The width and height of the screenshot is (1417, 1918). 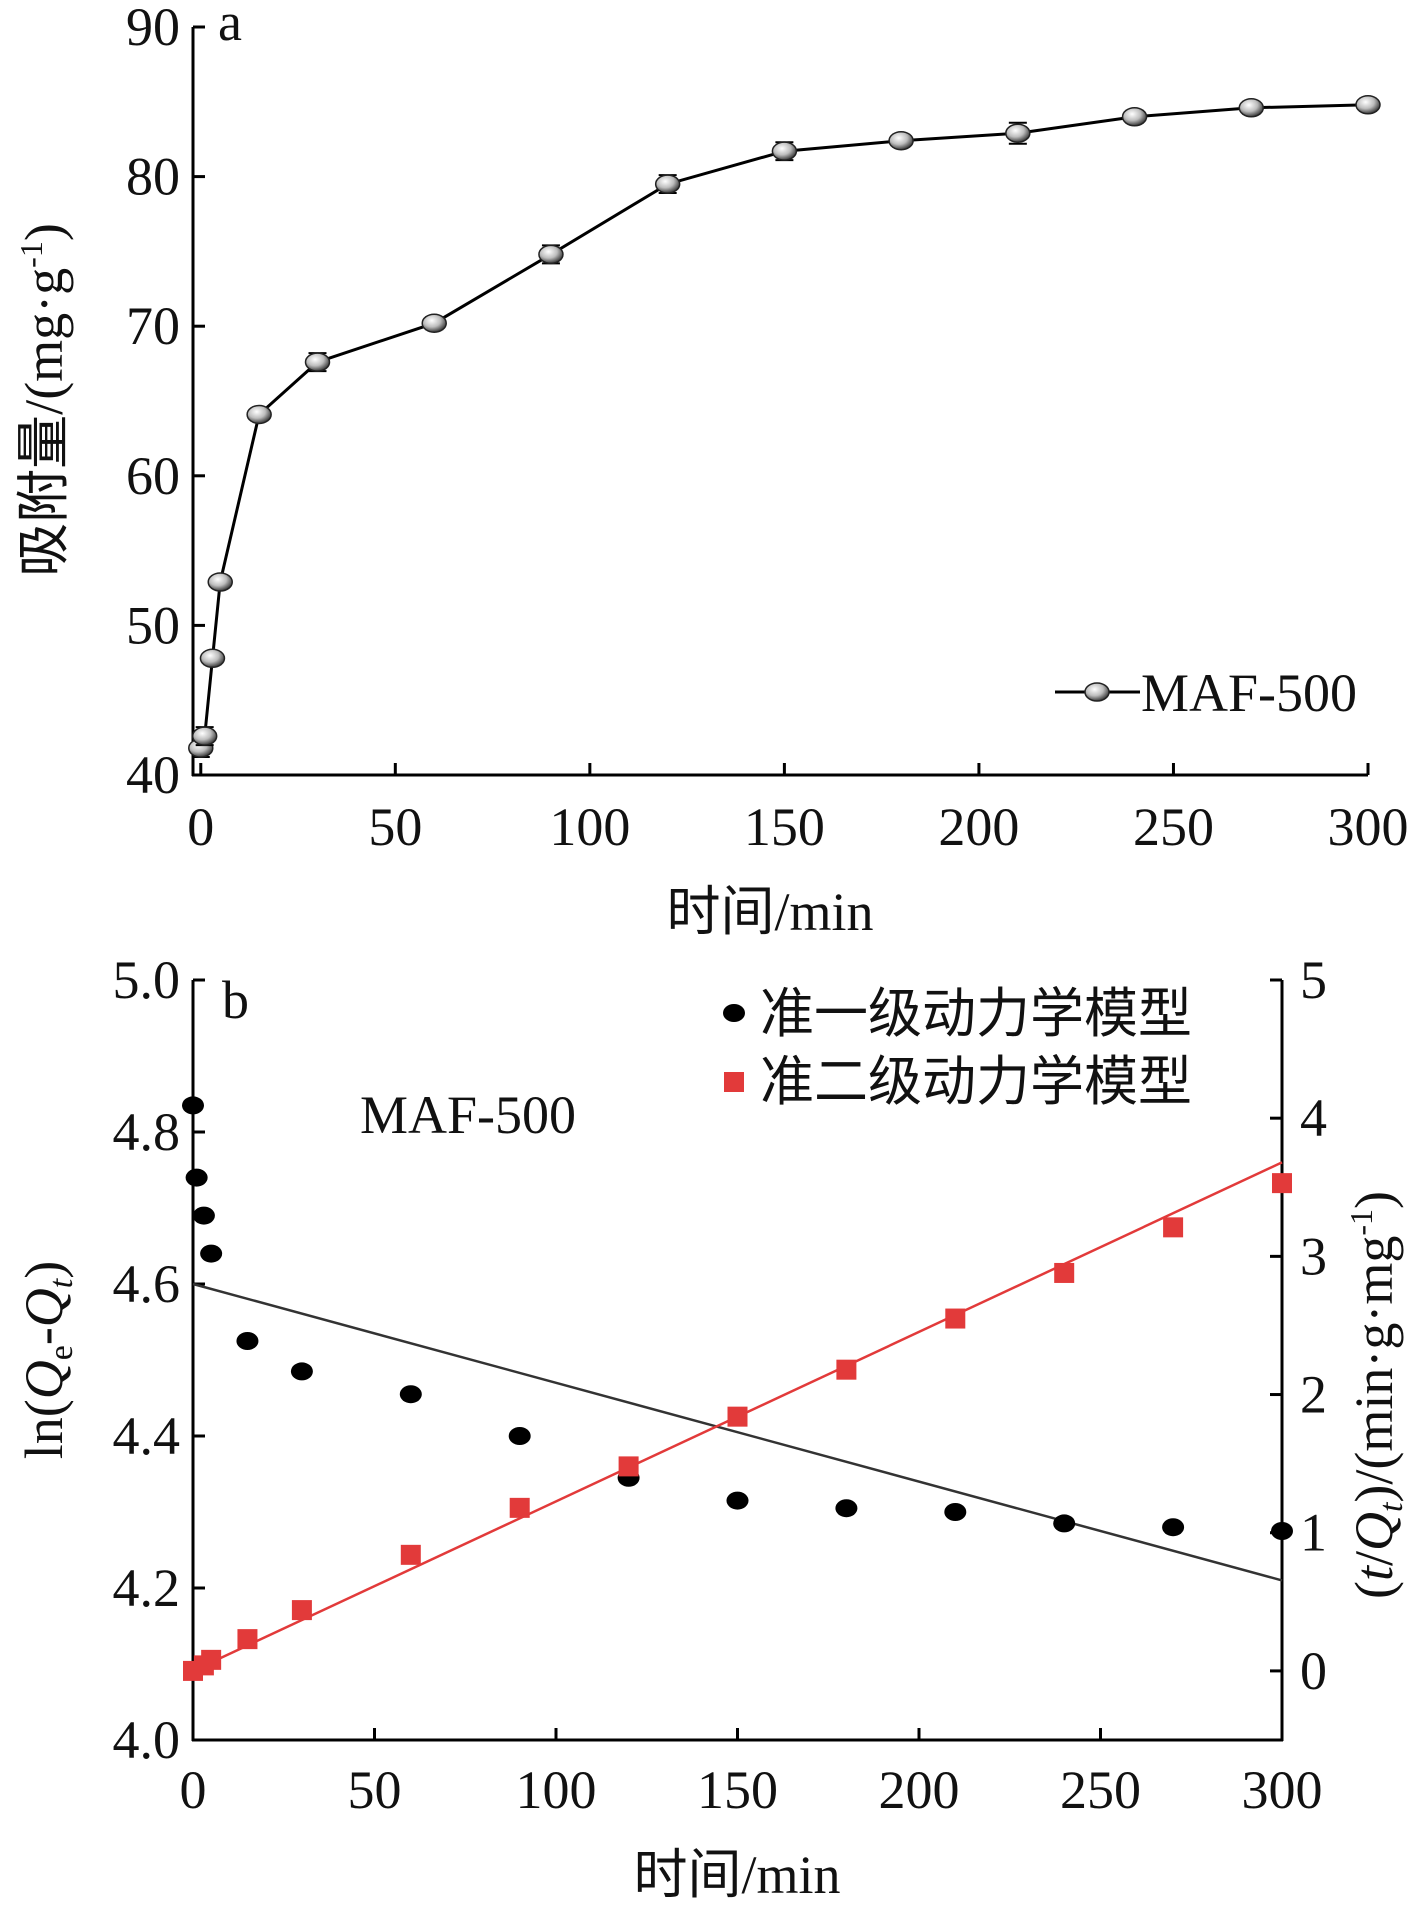 What do you see at coordinates (61, 1282) in the screenshot?
I see `panel-b-left-y-title-part: t` at bounding box center [61, 1282].